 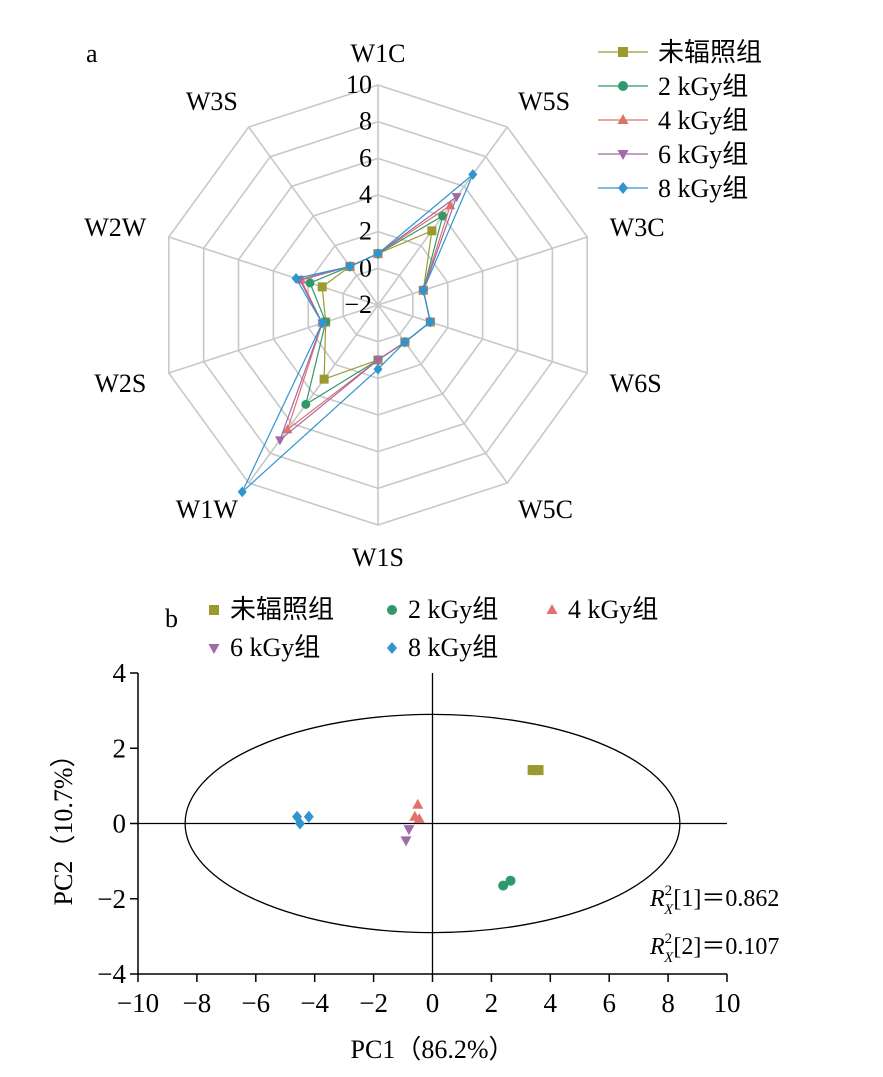 I want to click on y-tick-label: 2, so click(x=120, y=748).